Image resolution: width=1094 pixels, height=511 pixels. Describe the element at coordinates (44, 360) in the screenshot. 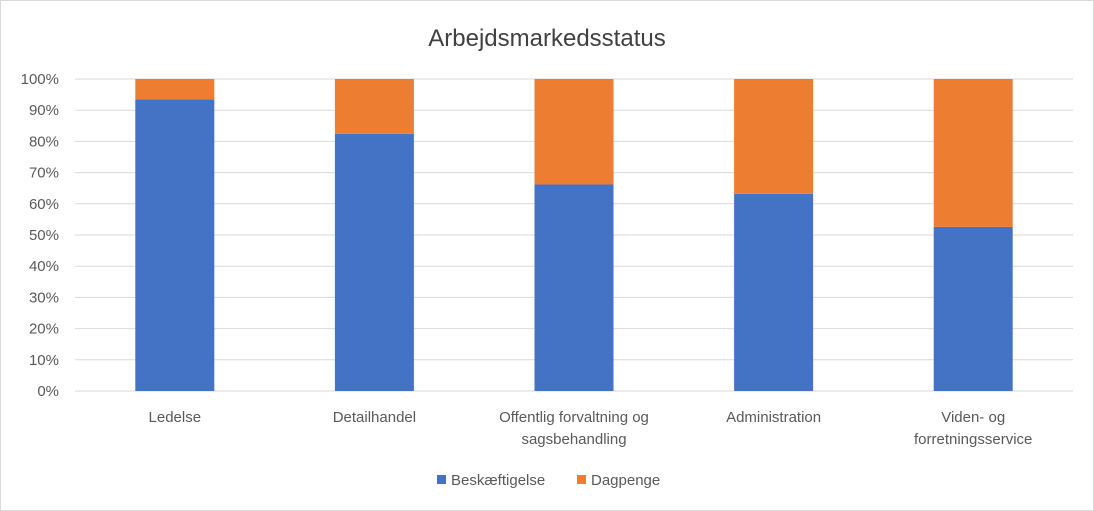

I see `y-tick-label: 10%` at that location.